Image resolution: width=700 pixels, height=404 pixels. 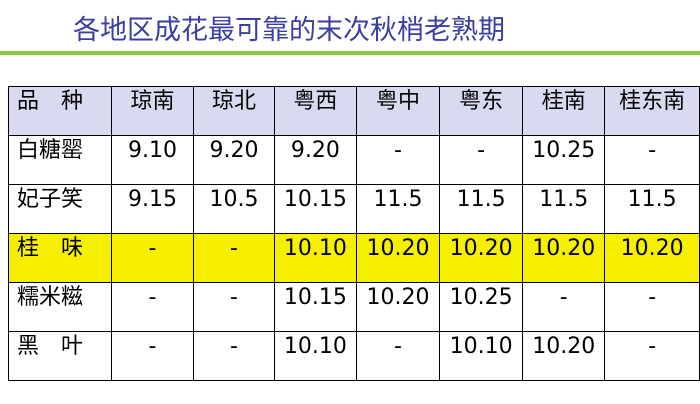 I want to click on table-cell: 粤中, so click(x=398, y=111).